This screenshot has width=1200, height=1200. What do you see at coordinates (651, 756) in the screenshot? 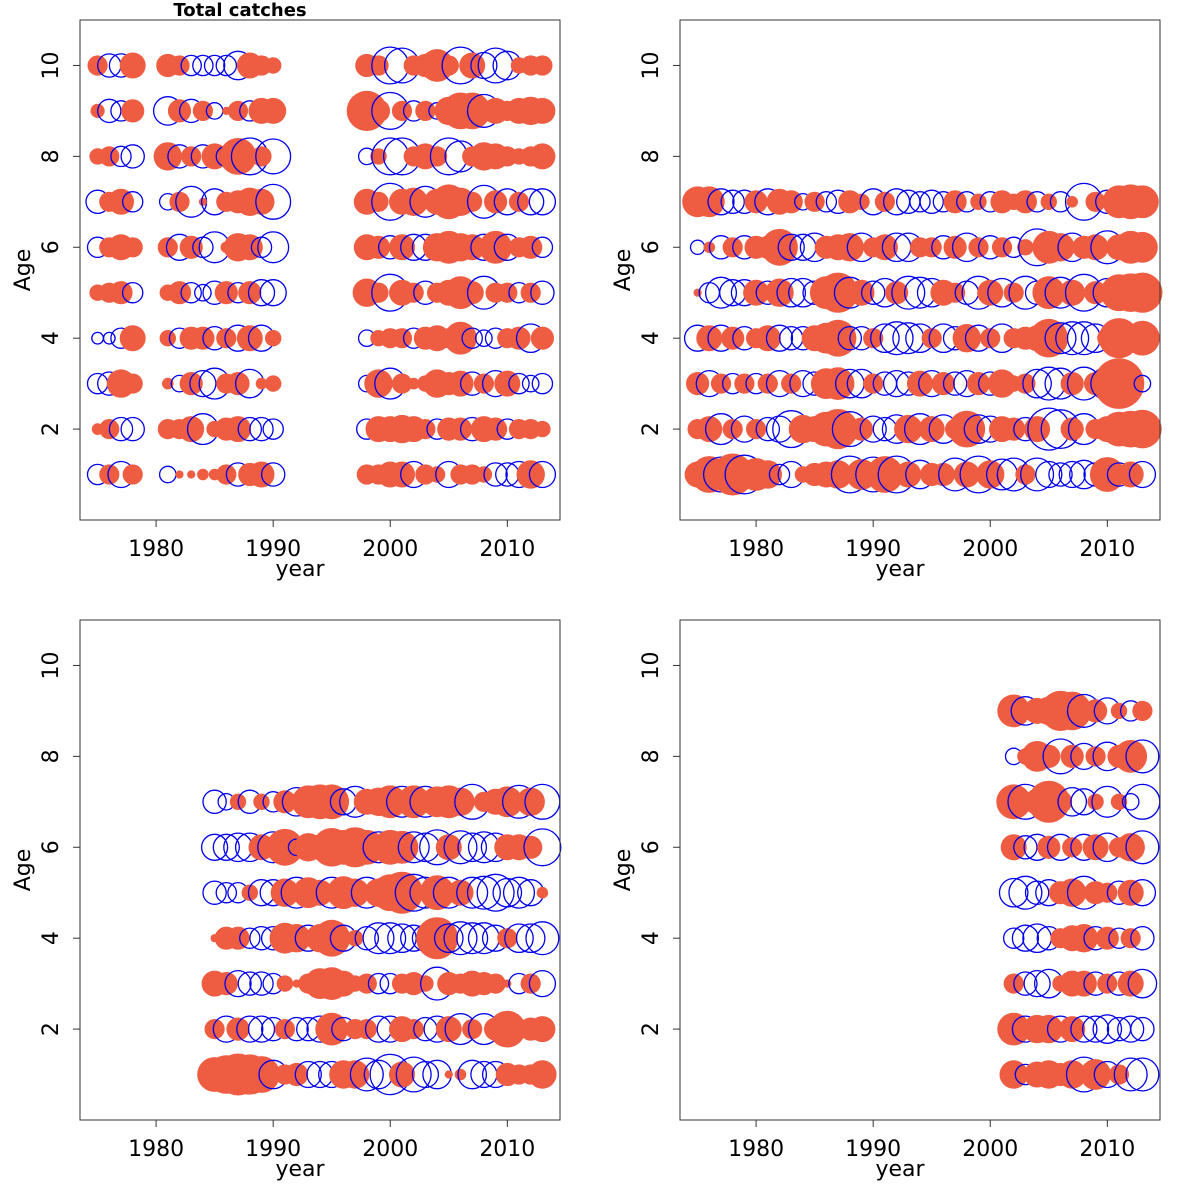
I see `y-tick-label: 8` at bounding box center [651, 756].